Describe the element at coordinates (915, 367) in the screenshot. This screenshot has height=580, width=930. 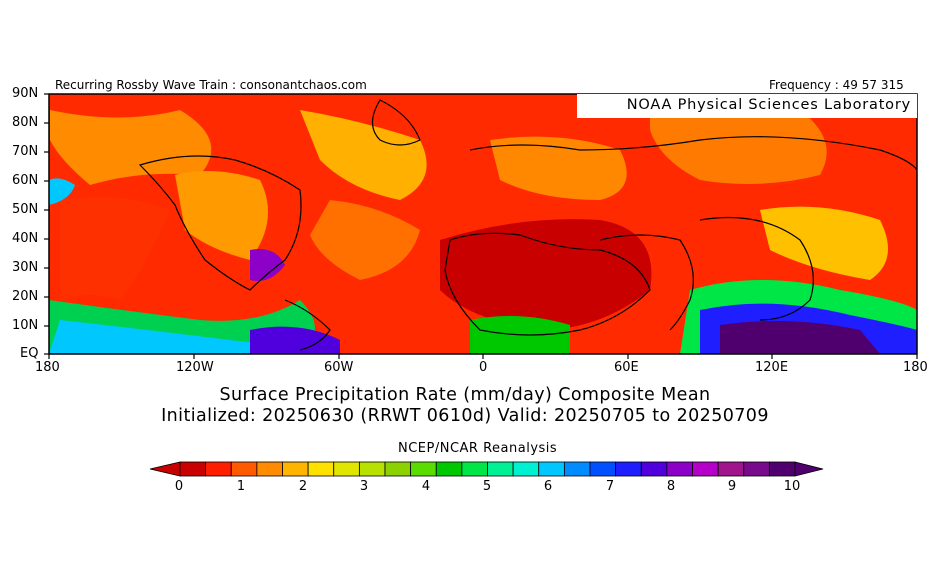
I see `lon-label-180e: 180` at that location.